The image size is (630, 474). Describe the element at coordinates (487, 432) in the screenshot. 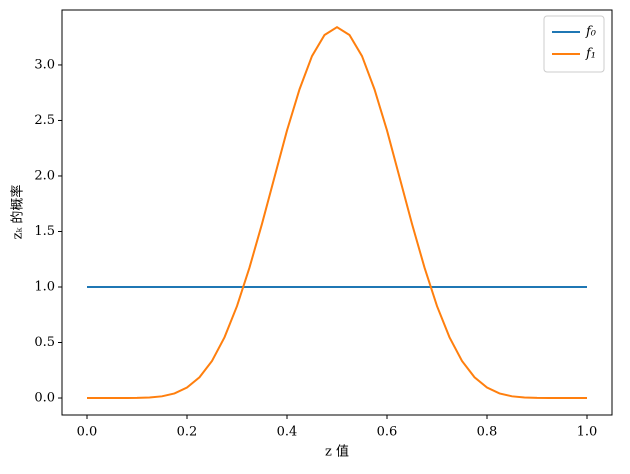

I see `x-tick-label: 0.8` at that location.